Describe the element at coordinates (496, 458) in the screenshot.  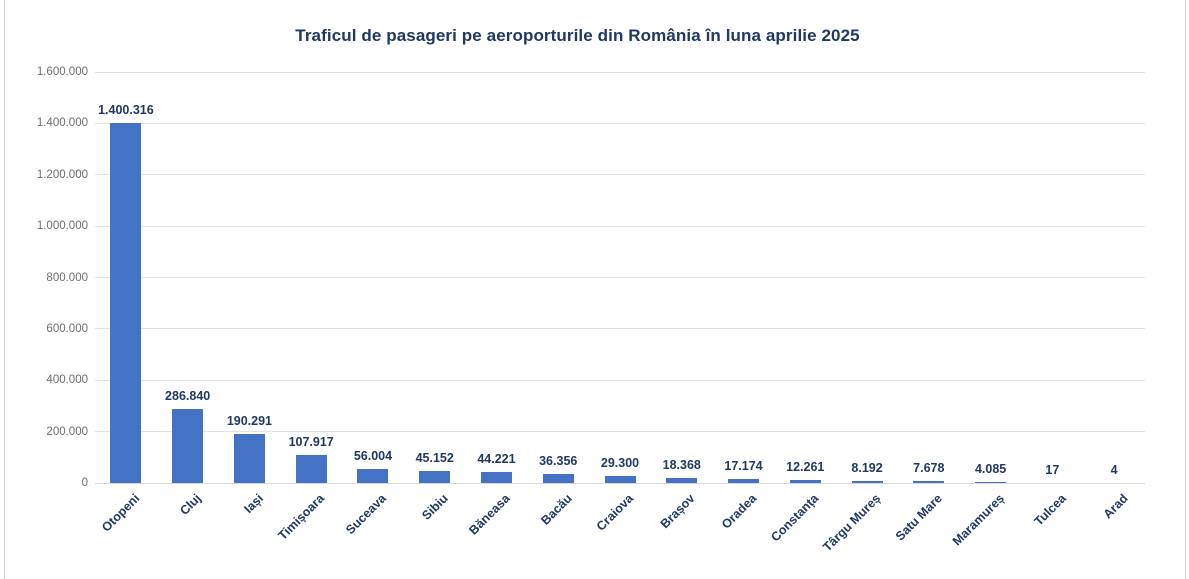
I see `bar-value-label: 44.221` at that location.